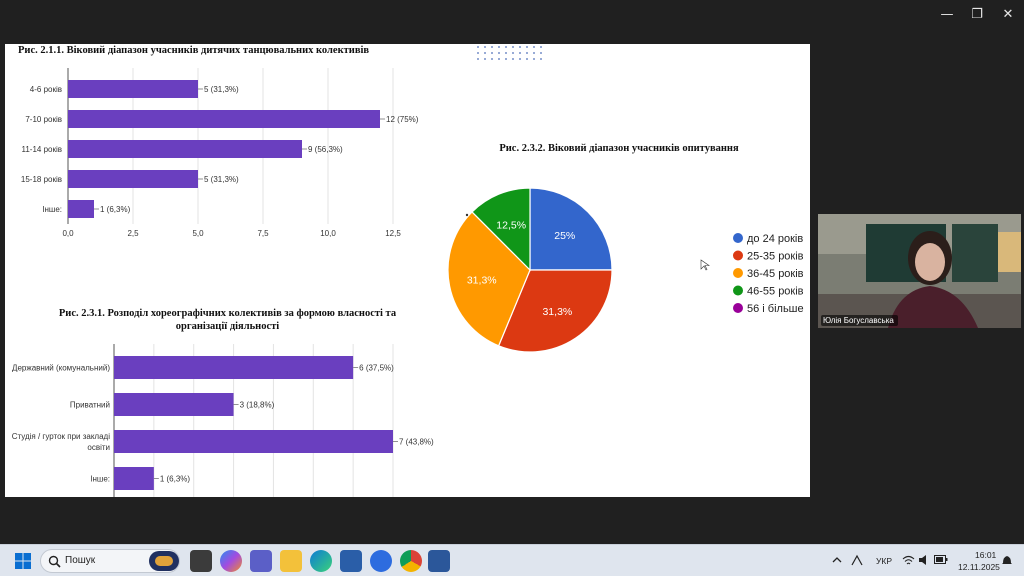  I want to click on chart1-x-tick: 12,5, so click(393, 233).